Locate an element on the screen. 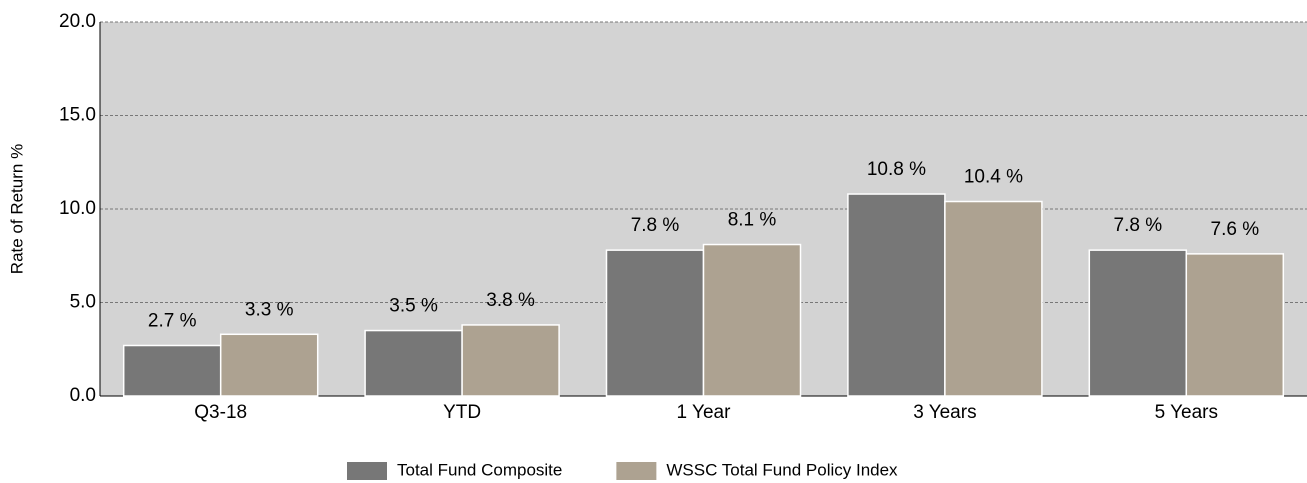 The height and width of the screenshot is (483, 1307). x-tick-label: 1 Year is located at coordinates (704, 412).